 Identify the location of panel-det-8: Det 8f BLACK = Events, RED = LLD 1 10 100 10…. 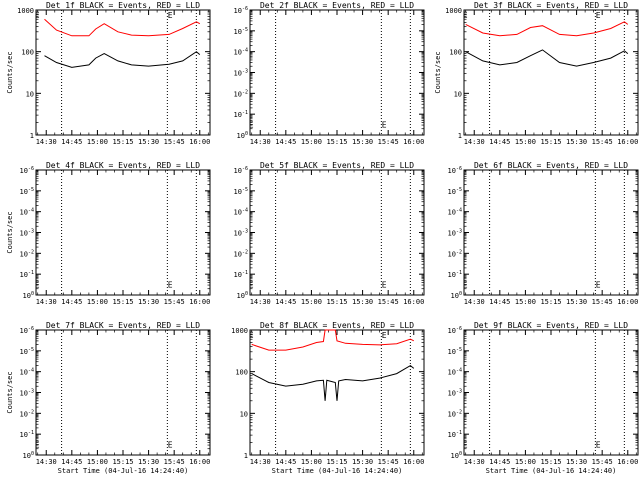
(328, 398).